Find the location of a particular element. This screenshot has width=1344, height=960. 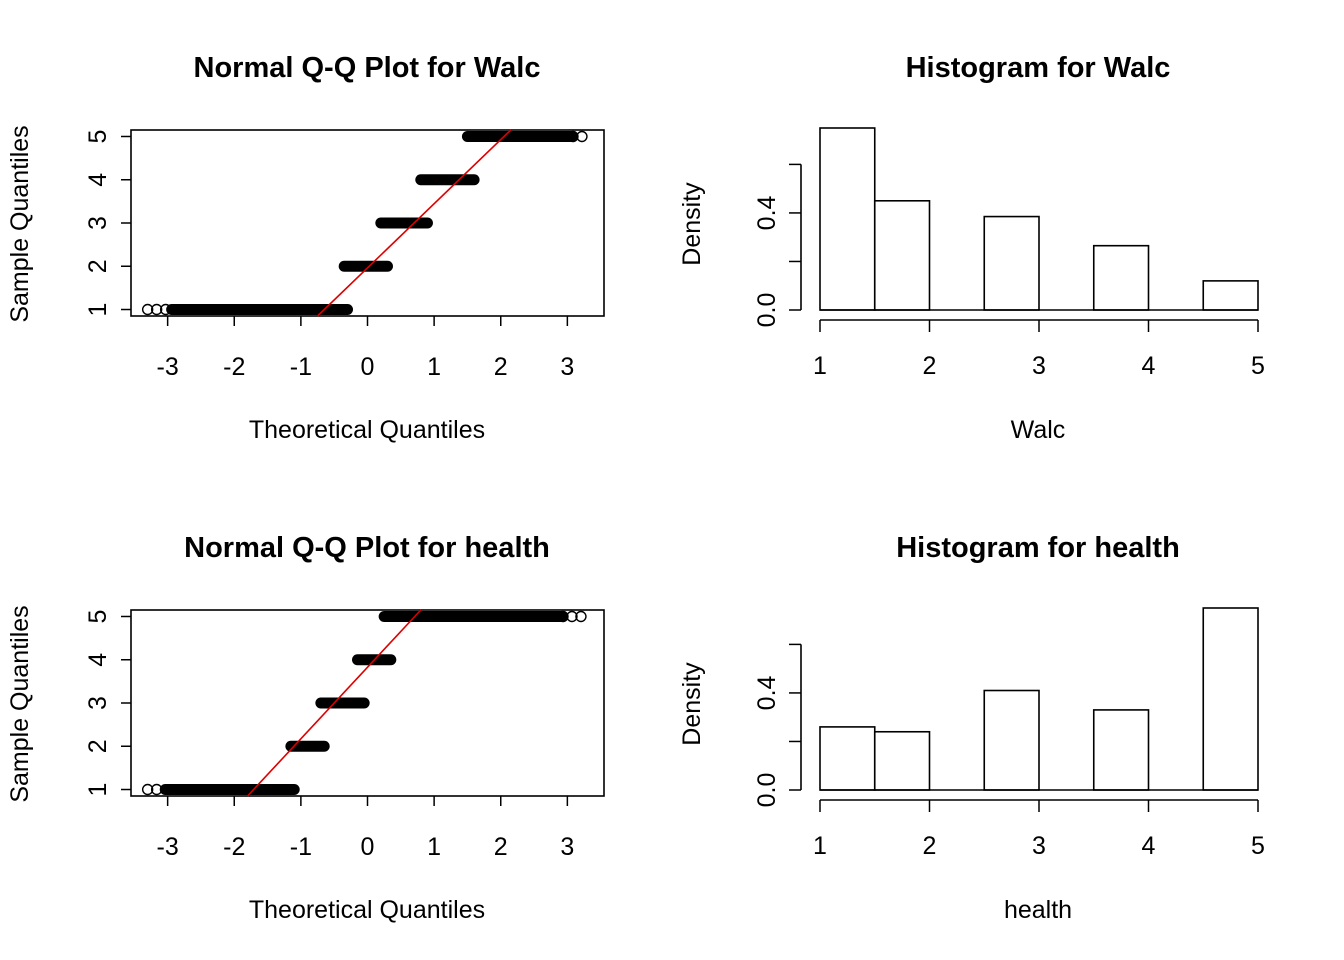

plot-frame is located at coordinates (367, 223).